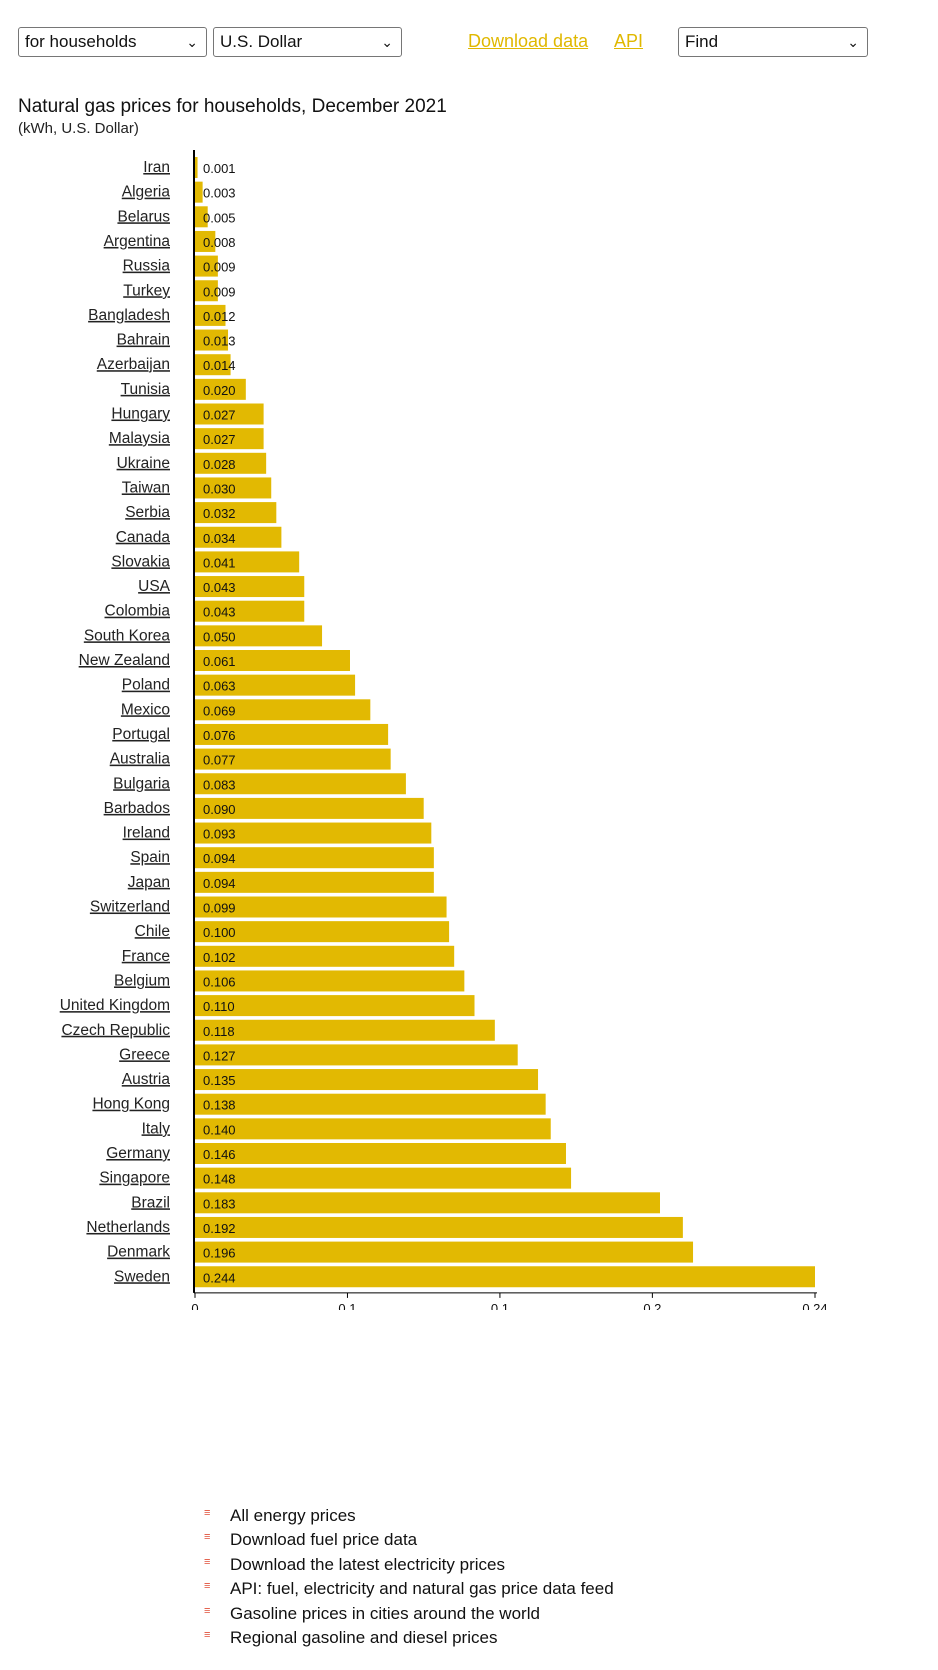 This screenshot has height=1670, width=938. Describe the element at coordinates (140, 561) in the screenshot. I see `country-label: Slovakia` at that location.